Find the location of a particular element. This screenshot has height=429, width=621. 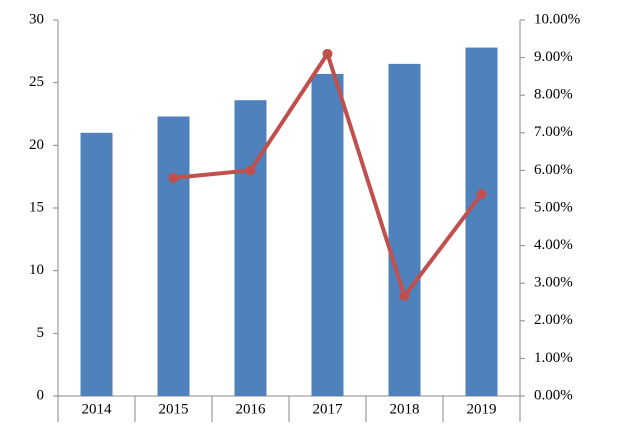

y2-tick-label: 1.00% is located at coordinates (553, 358).